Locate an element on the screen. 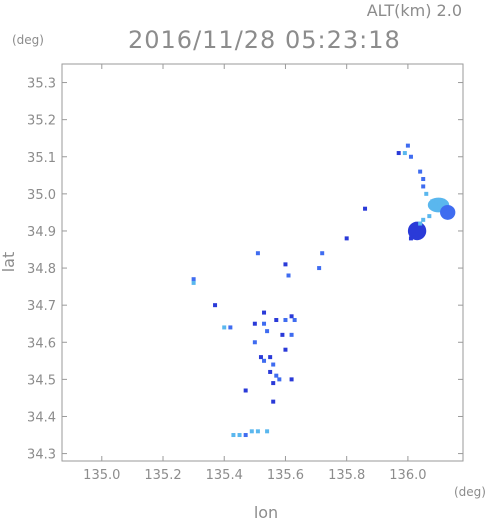 The width and height of the screenshot is (491, 521). y-axis-label: lat is located at coordinates (9, 262).